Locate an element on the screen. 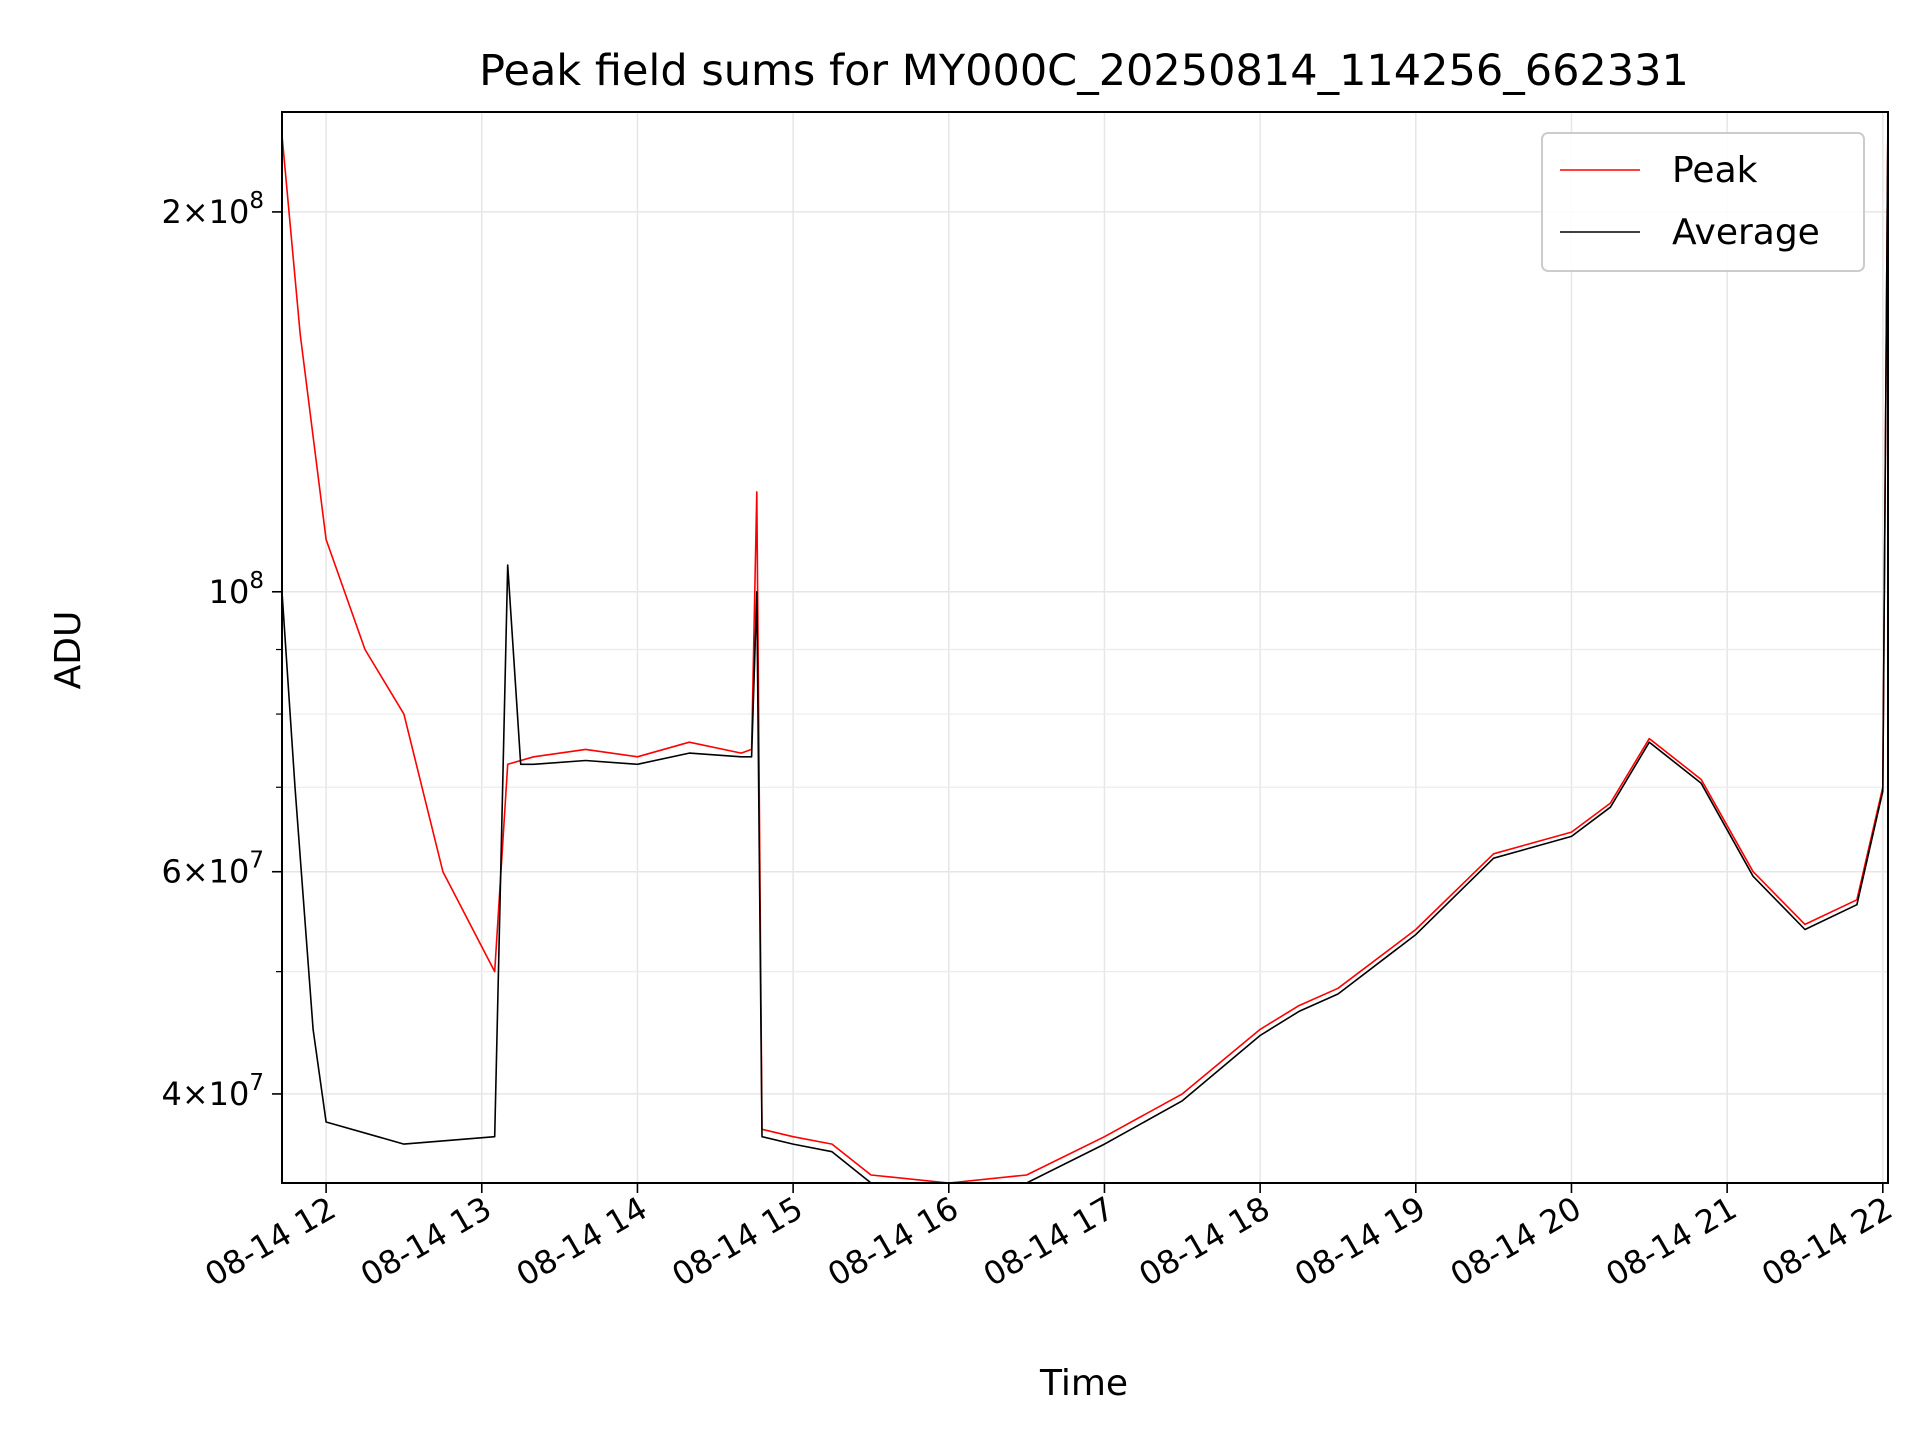  x-tick-label: 08-14 16 is located at coordinates (893, 1241).